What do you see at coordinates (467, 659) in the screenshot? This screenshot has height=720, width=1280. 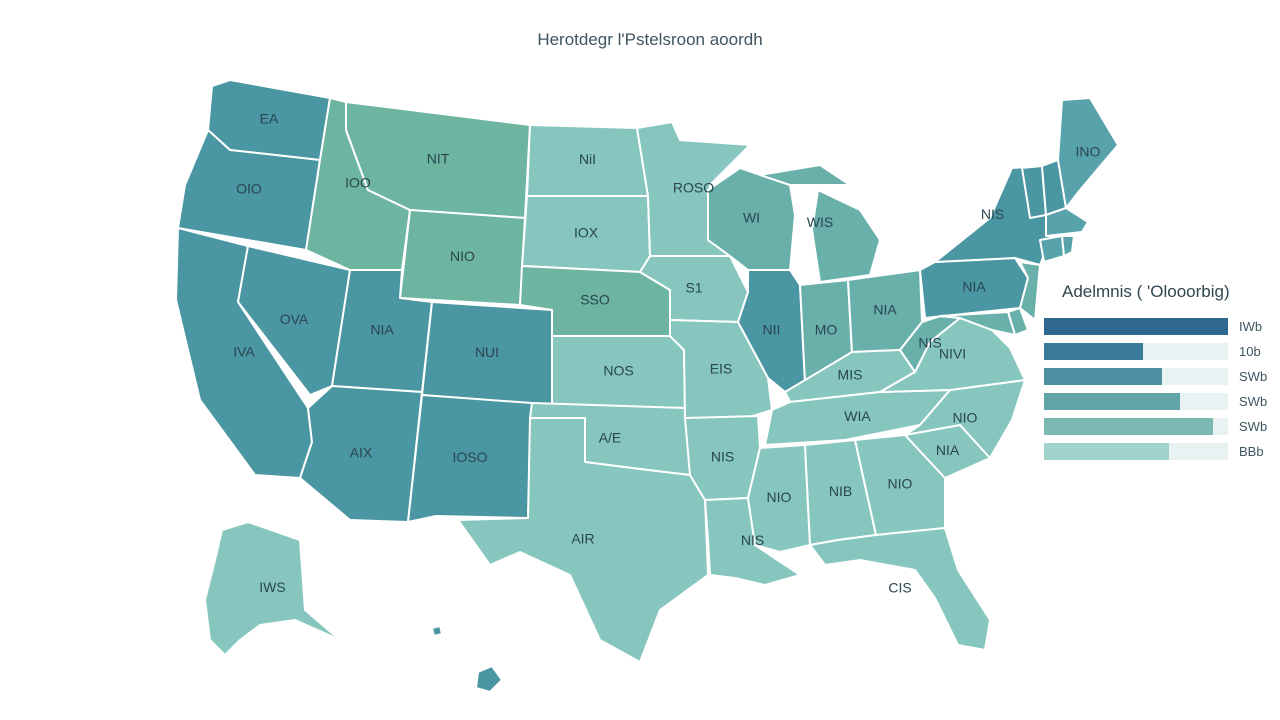 I see `state-hi` at bounding box center [467, 659].